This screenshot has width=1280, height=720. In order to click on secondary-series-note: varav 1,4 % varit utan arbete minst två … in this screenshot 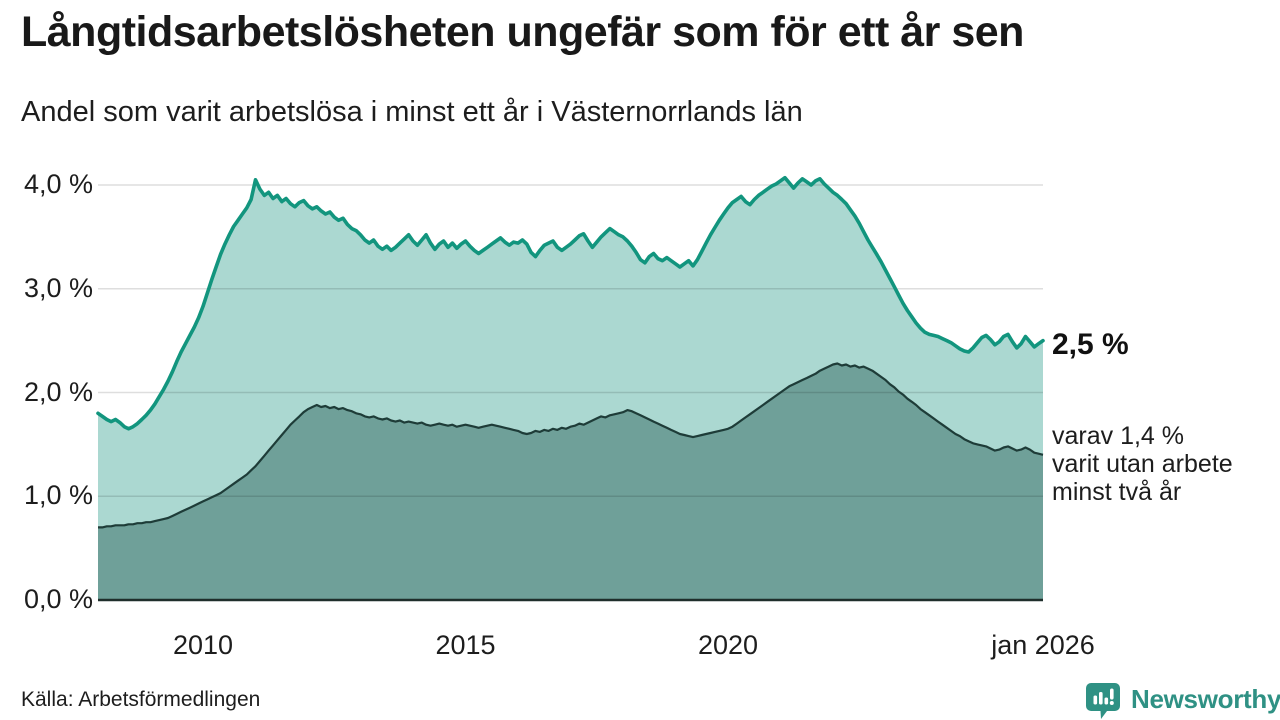, I will do `click(1142, 464)`.